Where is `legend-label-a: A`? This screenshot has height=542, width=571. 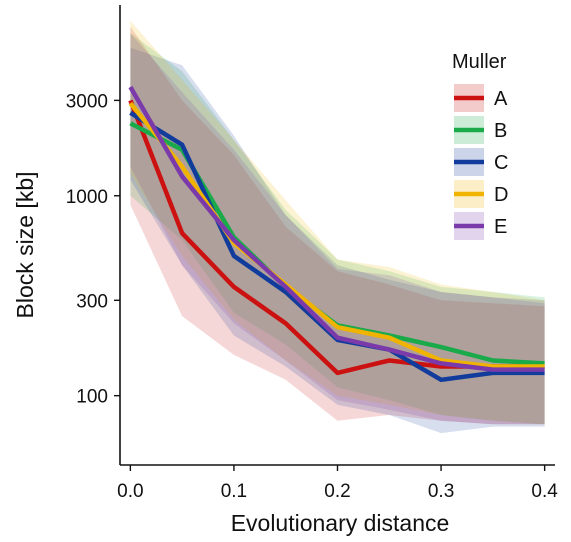
legend-label-a: A is located at coordinates (501, 99).